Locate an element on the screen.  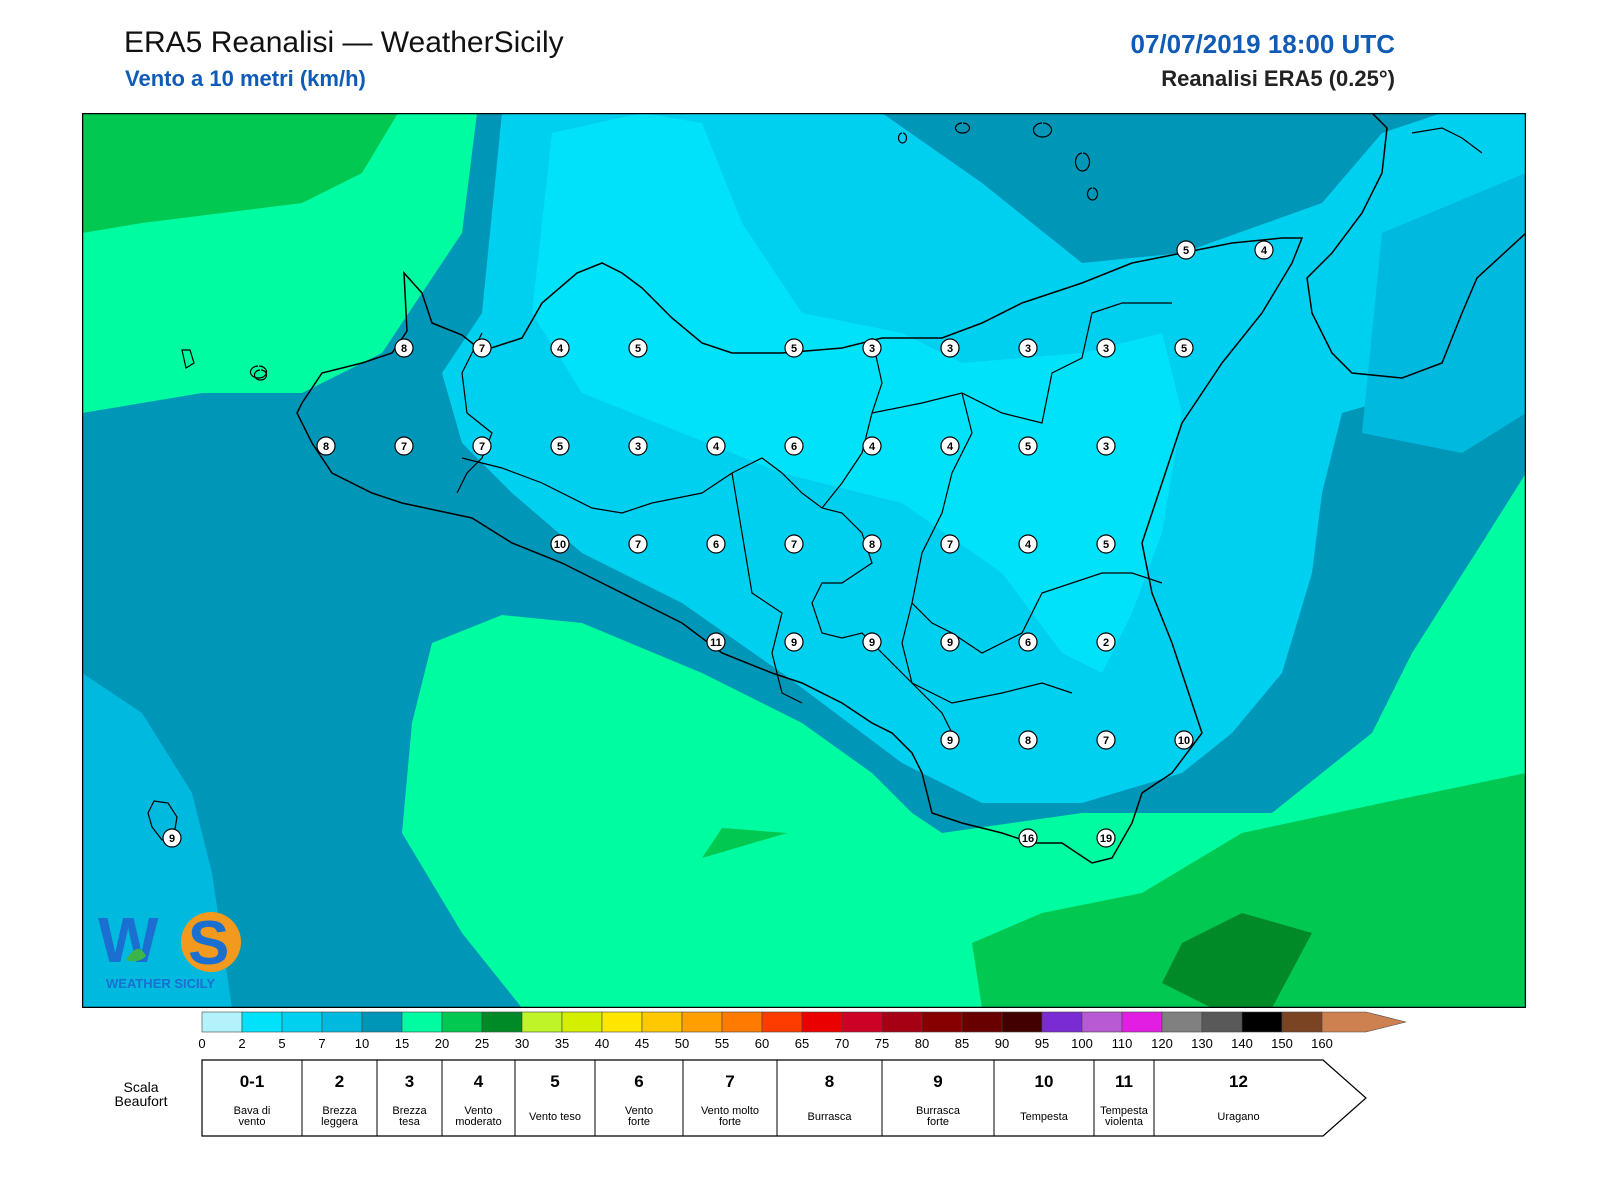
colorbar-tick-label: 90 is located at coordinates (1002, 1043).